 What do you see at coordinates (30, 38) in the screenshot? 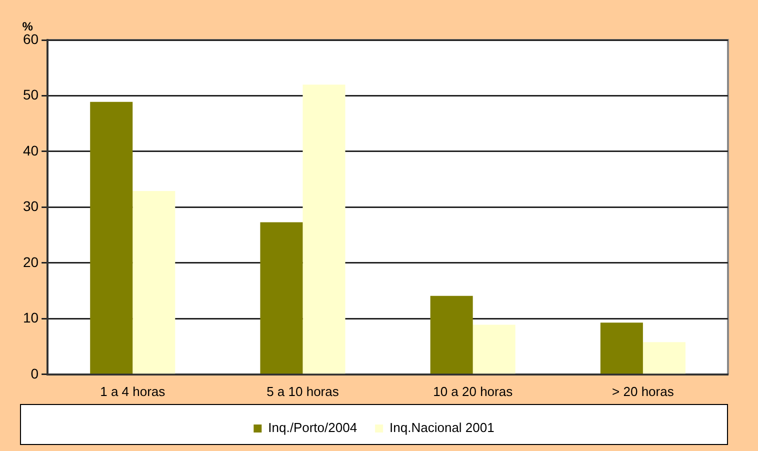
I see `y-tick-label: 60` at bounding box center [30, 38].